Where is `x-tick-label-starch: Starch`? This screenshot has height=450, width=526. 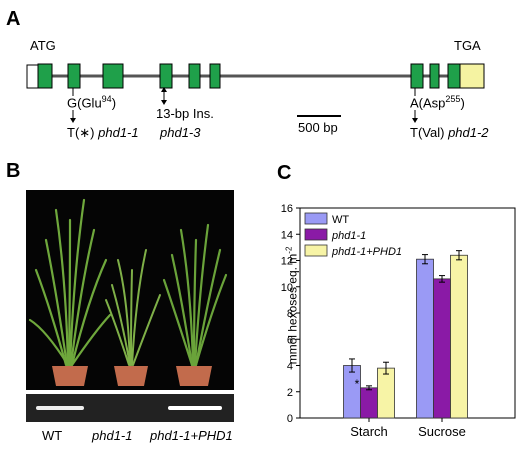
x-tick-label-starch: Starch is located at coordinates (369, 431).